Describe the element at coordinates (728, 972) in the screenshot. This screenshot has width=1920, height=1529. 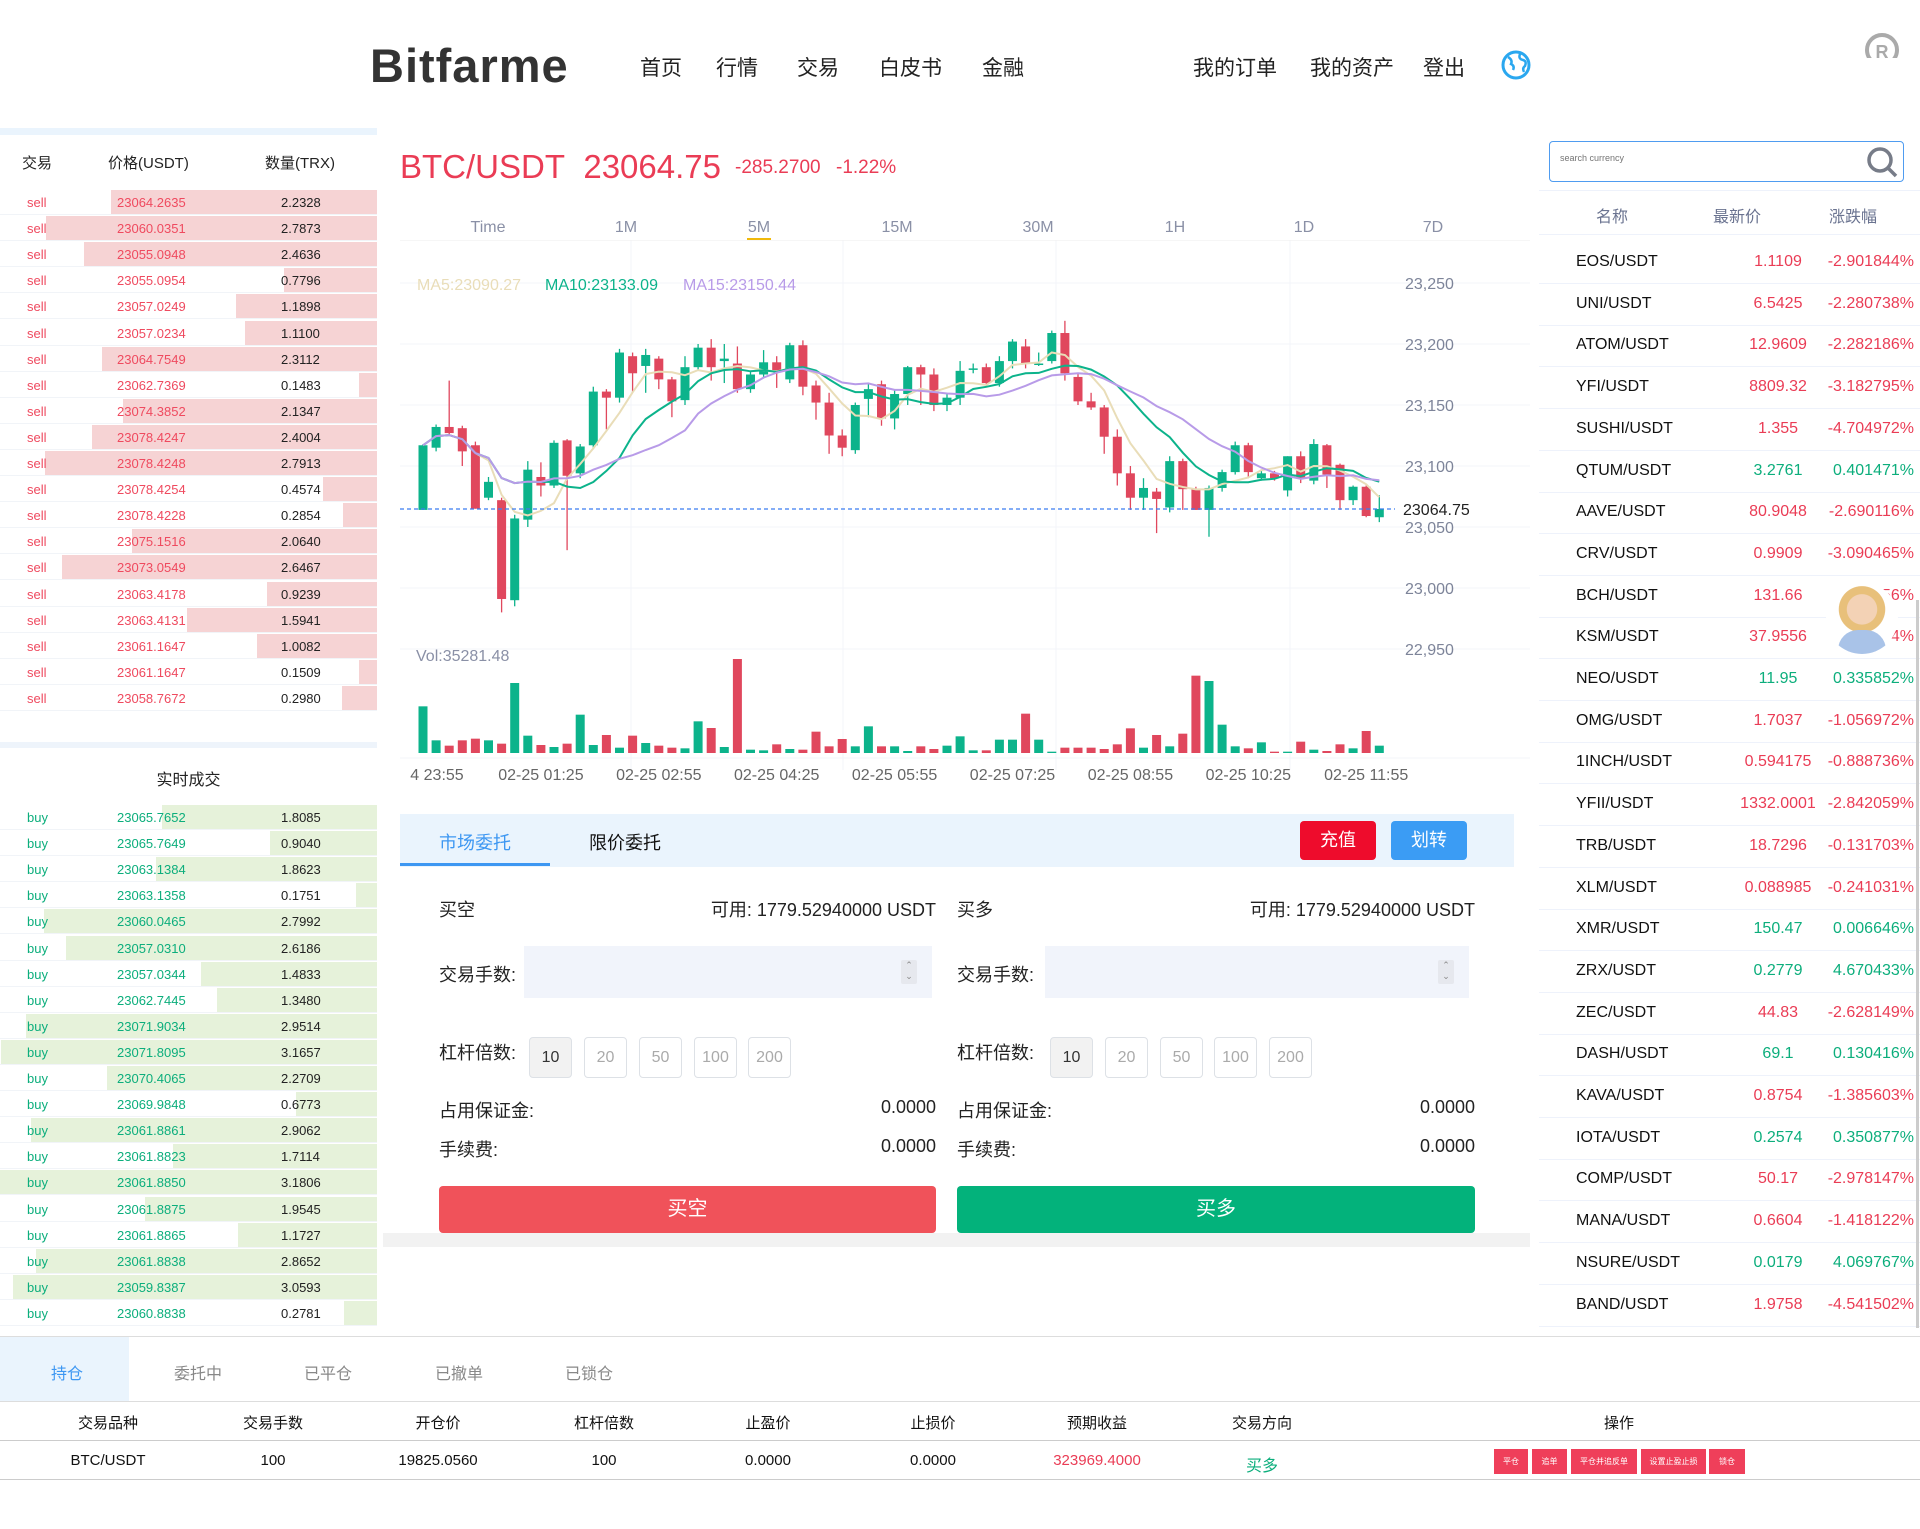
I see `short-qty-input` at that location.